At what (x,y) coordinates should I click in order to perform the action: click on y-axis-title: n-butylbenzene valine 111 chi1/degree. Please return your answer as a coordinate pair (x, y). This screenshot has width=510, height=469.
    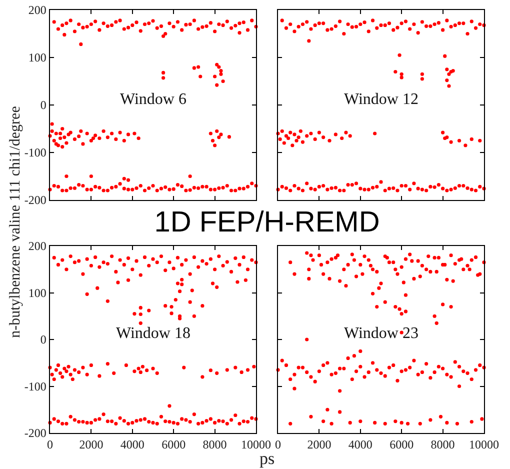
    Looking at the image, I should click on (16, 222).